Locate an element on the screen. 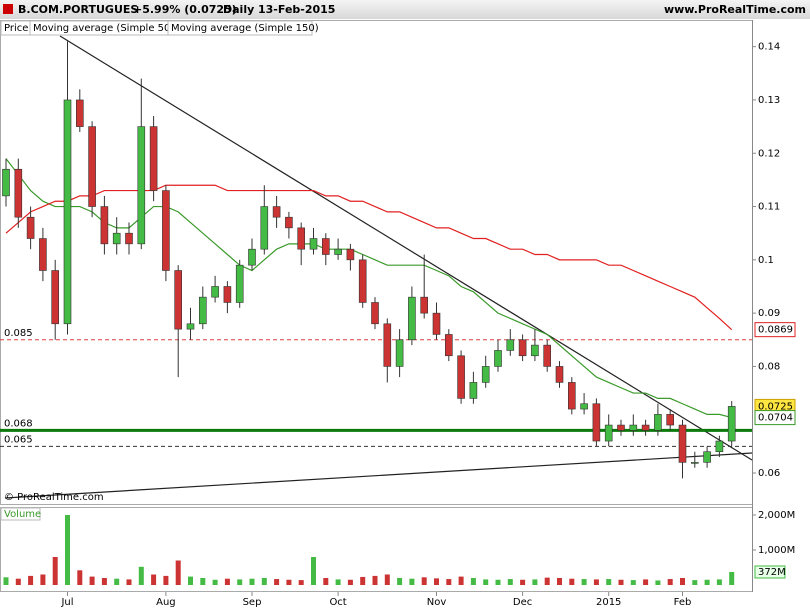  legend-entry: Moving average (Simple 150) is located at coordinates (245, 28).